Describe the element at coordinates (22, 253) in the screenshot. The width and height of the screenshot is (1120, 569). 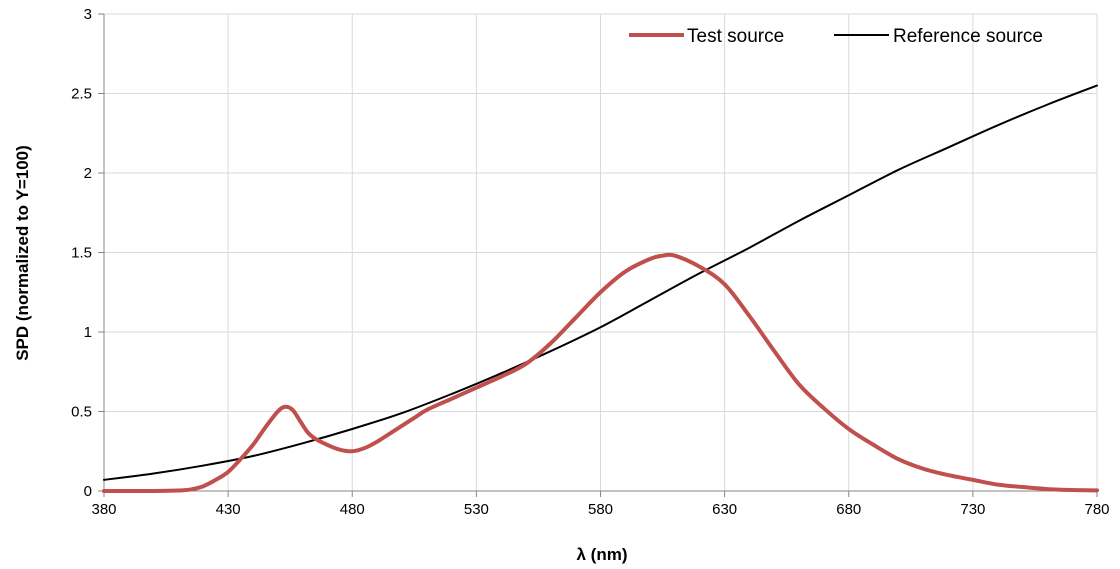
I see `y-axis-title: SPD (normalized to Y=100)` at that location.